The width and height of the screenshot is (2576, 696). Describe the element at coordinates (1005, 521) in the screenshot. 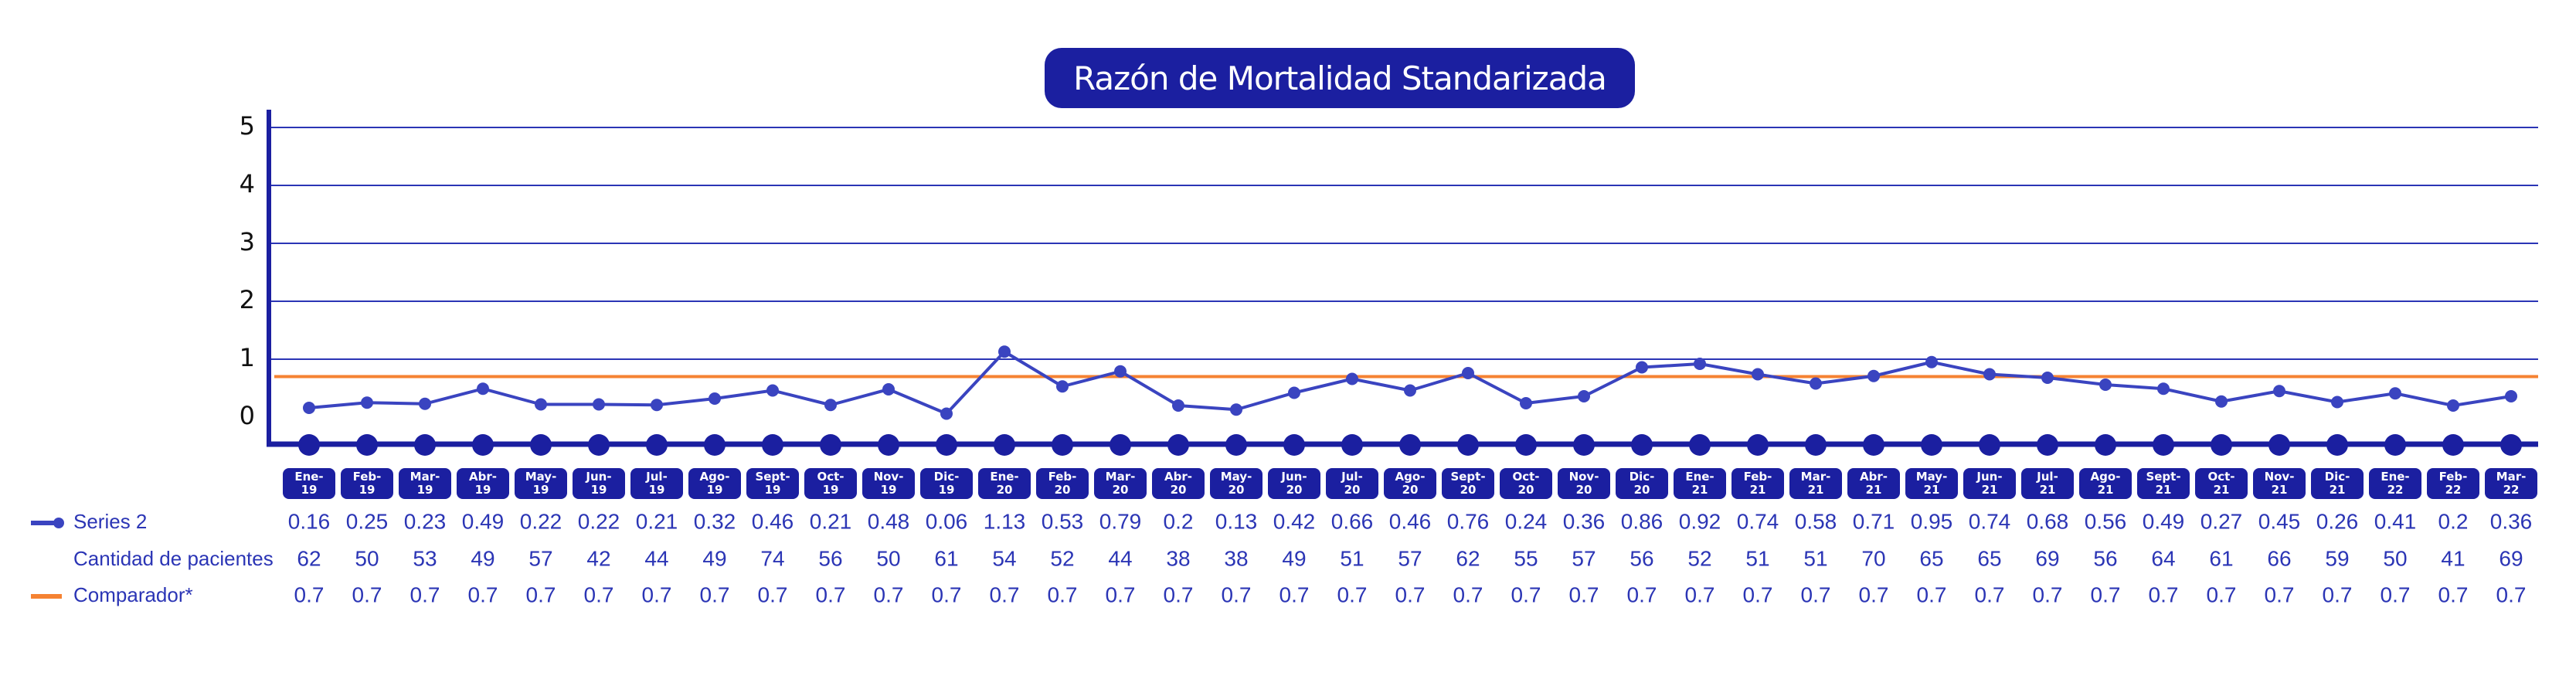

I see `table-cell-series-2: 1.13` at that location.